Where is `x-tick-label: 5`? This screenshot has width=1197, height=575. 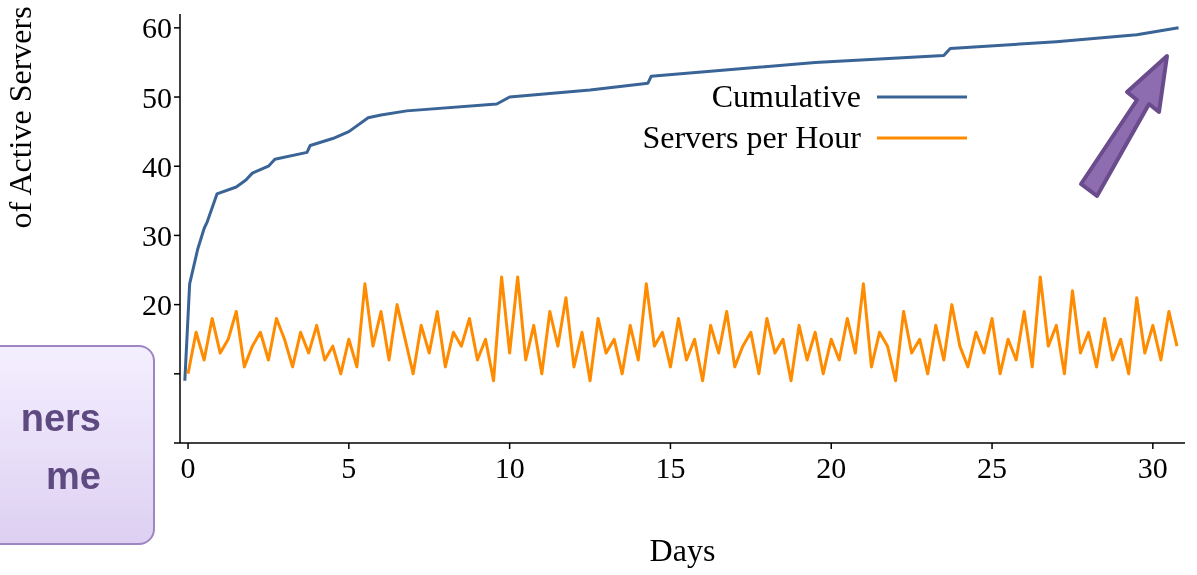 x-tick-label: 5 is located at coordinates (349, 468).